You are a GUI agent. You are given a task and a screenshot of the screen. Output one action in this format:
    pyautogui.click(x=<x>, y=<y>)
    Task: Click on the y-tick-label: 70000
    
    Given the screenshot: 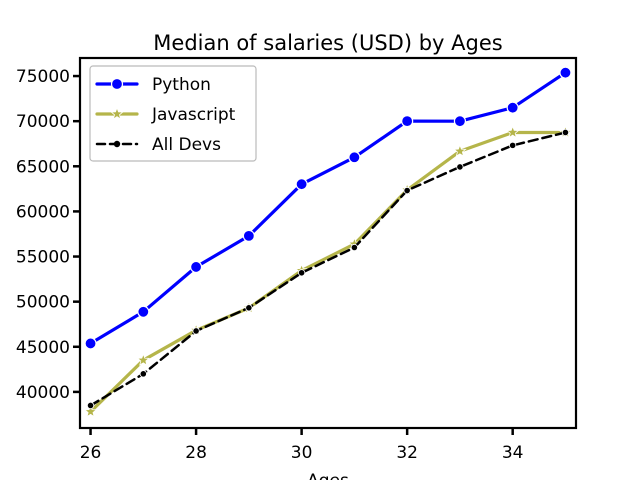 What is the action you would take?
    pyautogui.click(x=43, y=122)
    